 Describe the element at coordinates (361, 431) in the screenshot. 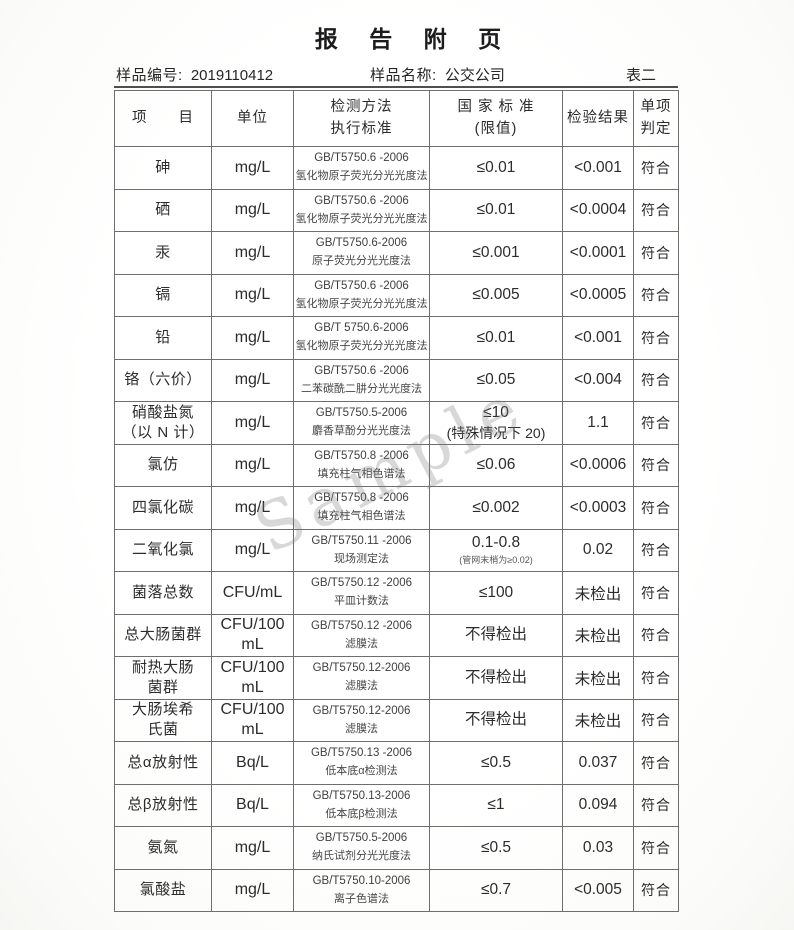

I see `method-name: 麝香草酚分光光度法` at that location.